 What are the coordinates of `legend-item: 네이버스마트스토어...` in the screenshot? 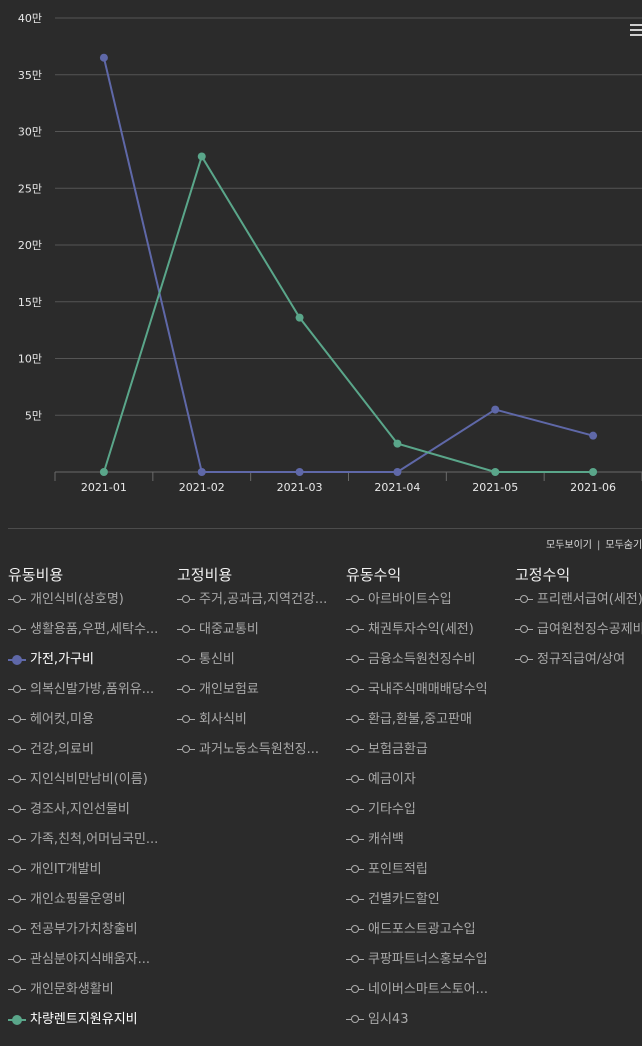 It's located at (423, 995).